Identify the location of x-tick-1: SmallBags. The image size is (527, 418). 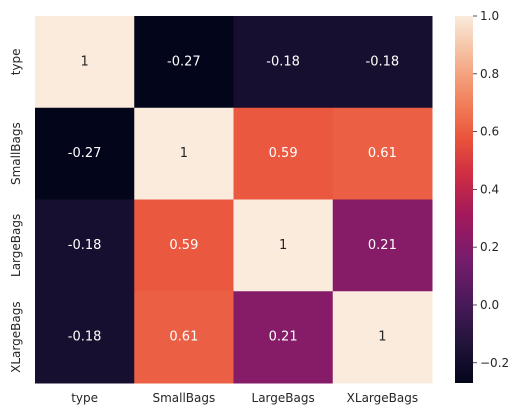
(183, 398).